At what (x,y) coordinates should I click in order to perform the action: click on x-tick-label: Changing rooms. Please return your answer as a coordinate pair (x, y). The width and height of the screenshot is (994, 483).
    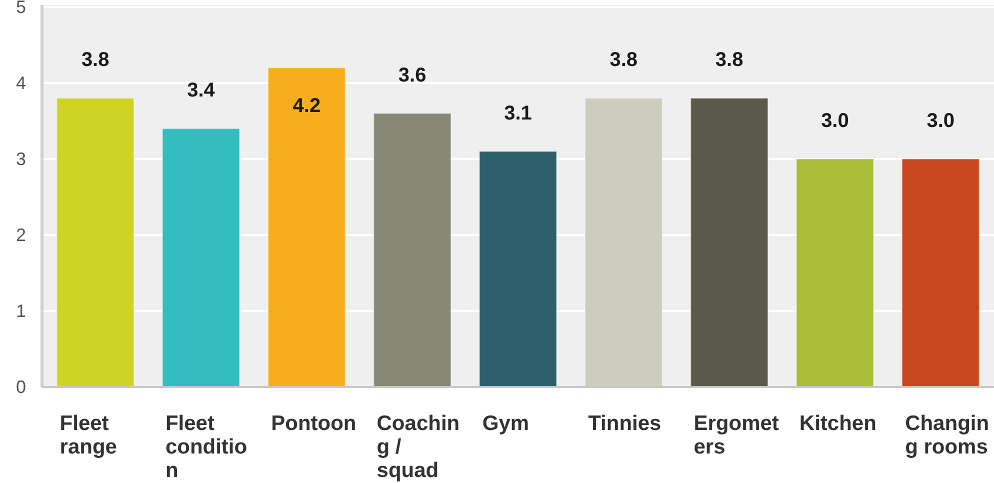
    Looking at the image, I should click on (947, 435).